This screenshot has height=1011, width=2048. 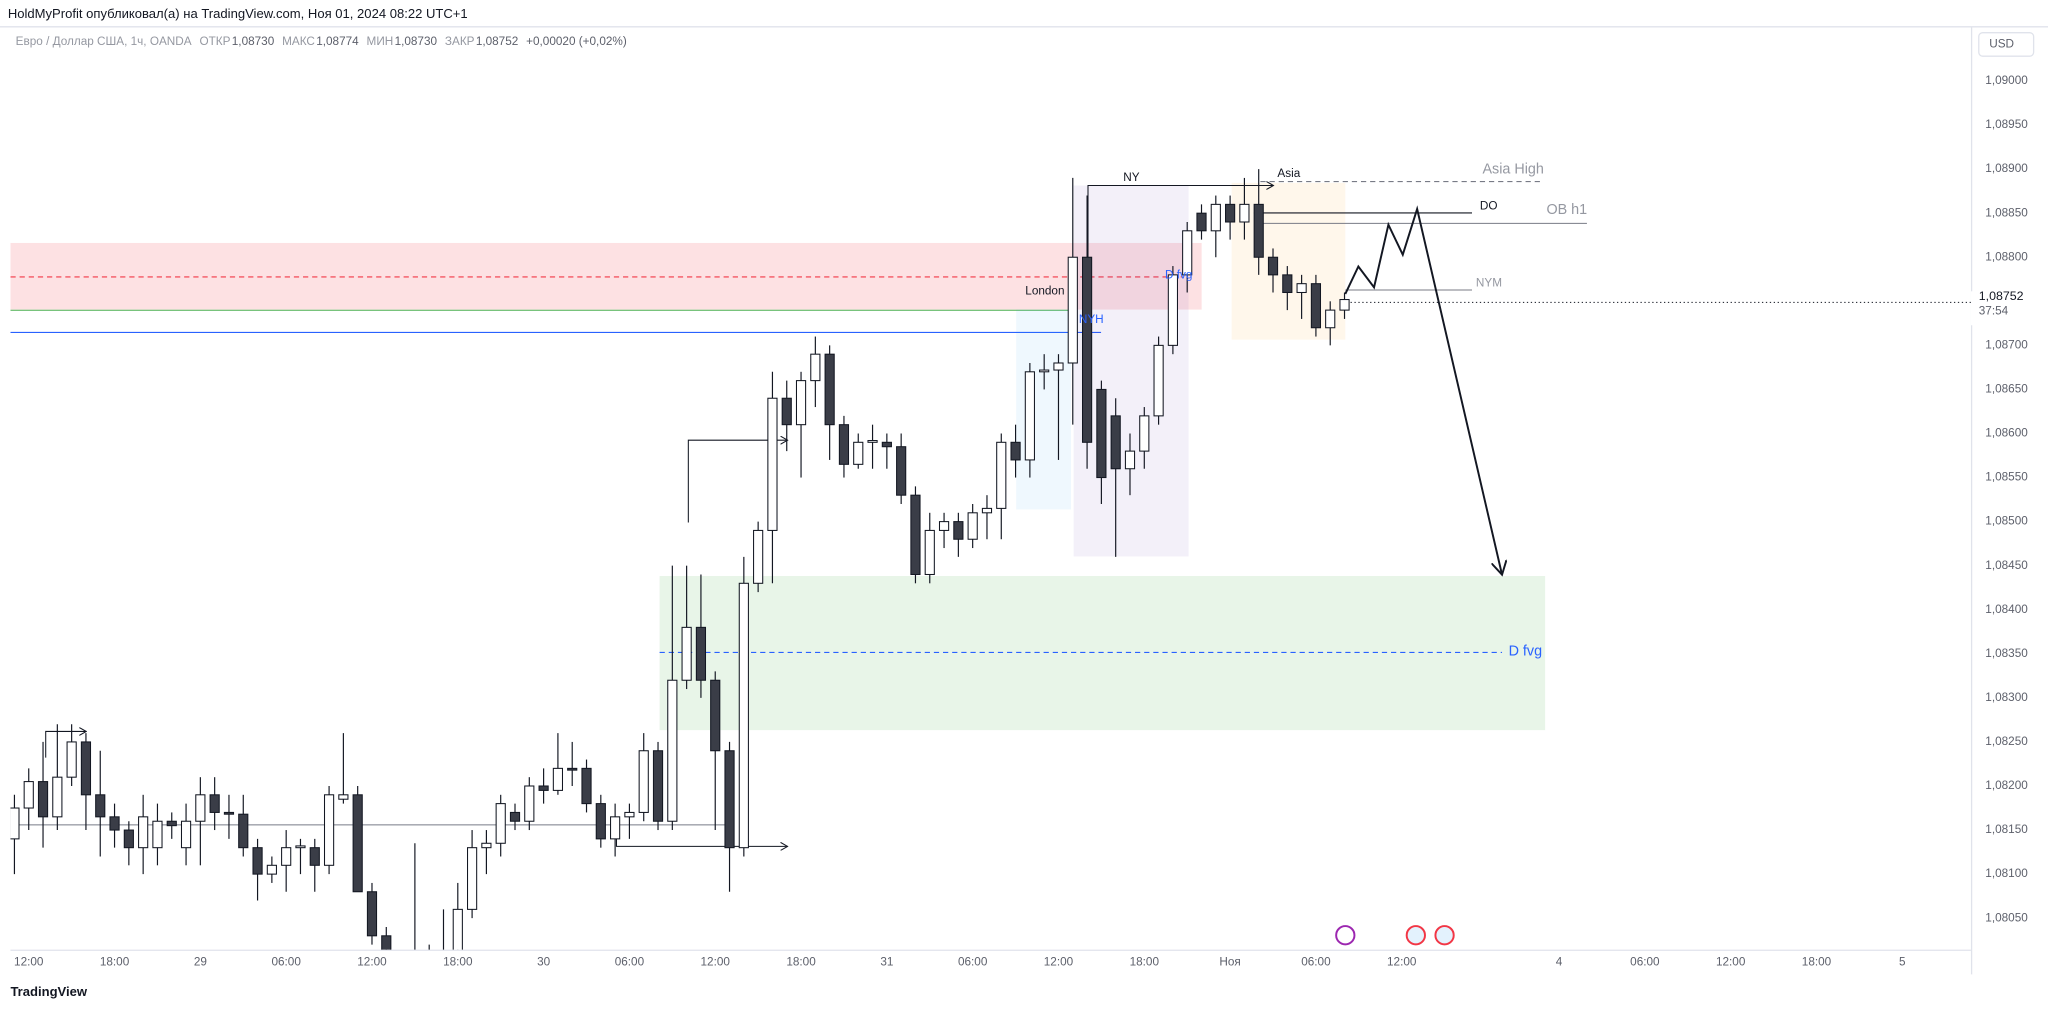 I want to click on ny-box, so click(x=1131, y=371).